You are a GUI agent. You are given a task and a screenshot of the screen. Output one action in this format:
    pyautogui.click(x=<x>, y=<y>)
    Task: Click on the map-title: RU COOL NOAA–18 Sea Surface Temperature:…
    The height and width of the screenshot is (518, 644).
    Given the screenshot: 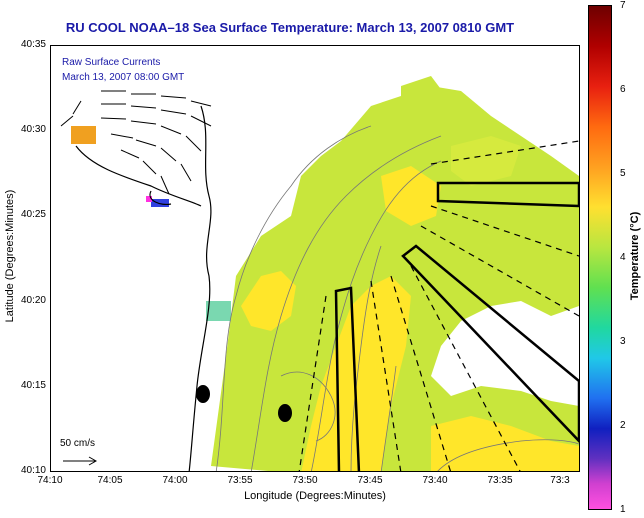 What is the action you would take?
    pyautogui.click(x=290, y=27)
    